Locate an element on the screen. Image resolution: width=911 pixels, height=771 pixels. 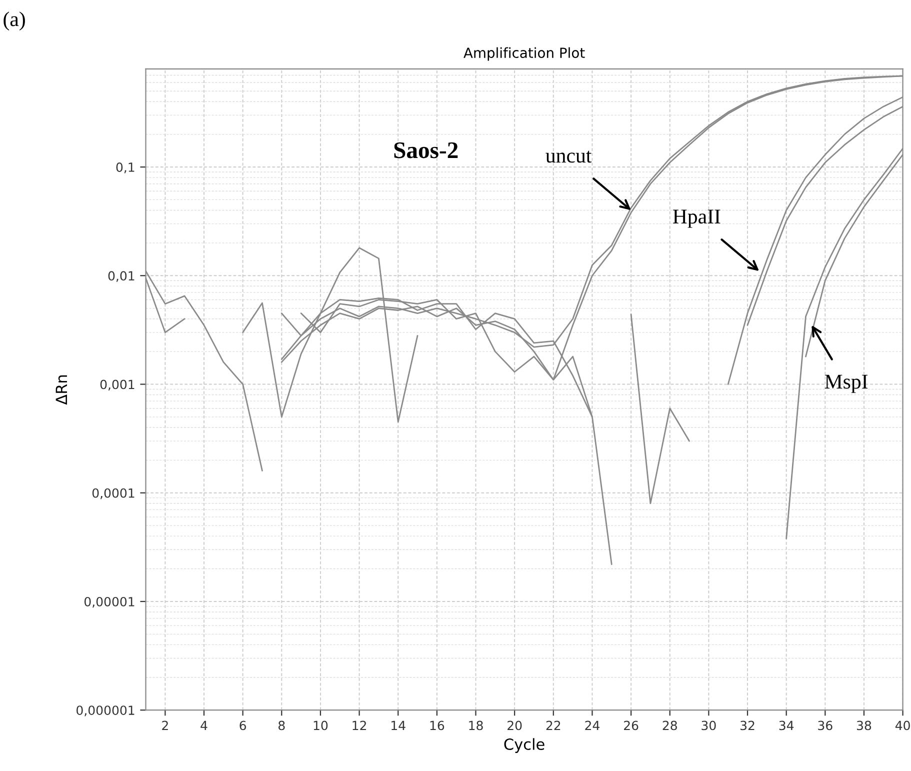
y-tick-label: 0,01 is located at coordinates (121, 276).